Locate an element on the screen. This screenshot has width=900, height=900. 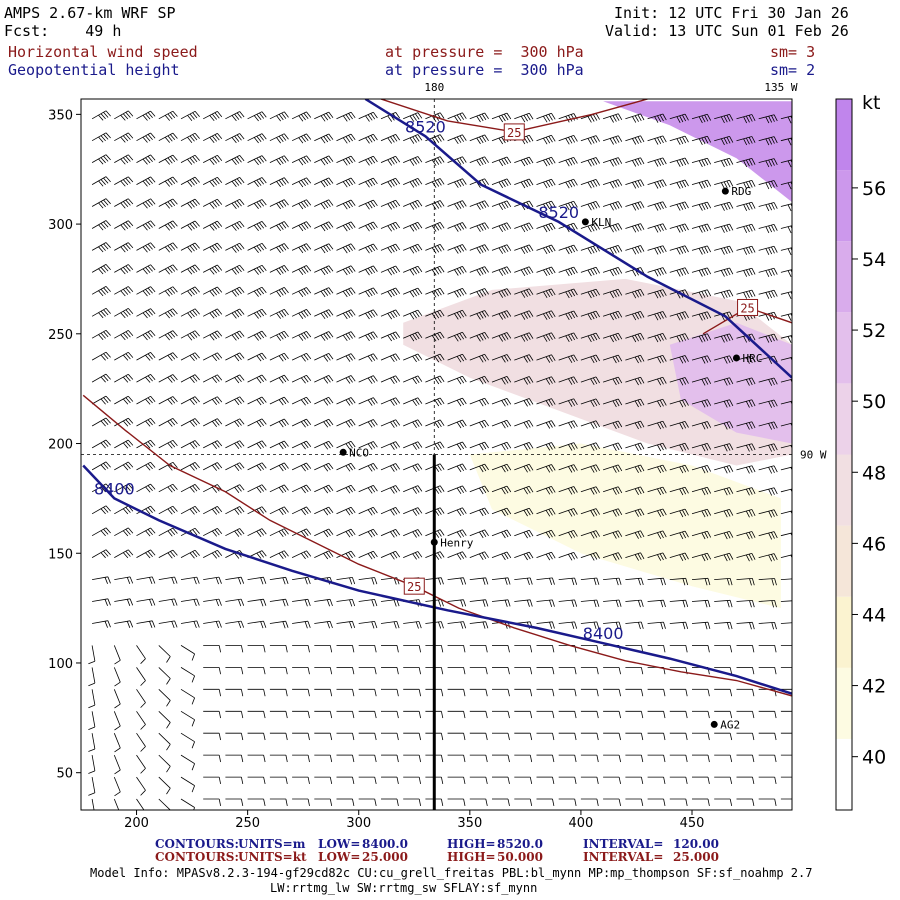
colorbar-tick-label: 44 is located at coordinates (874, 615).